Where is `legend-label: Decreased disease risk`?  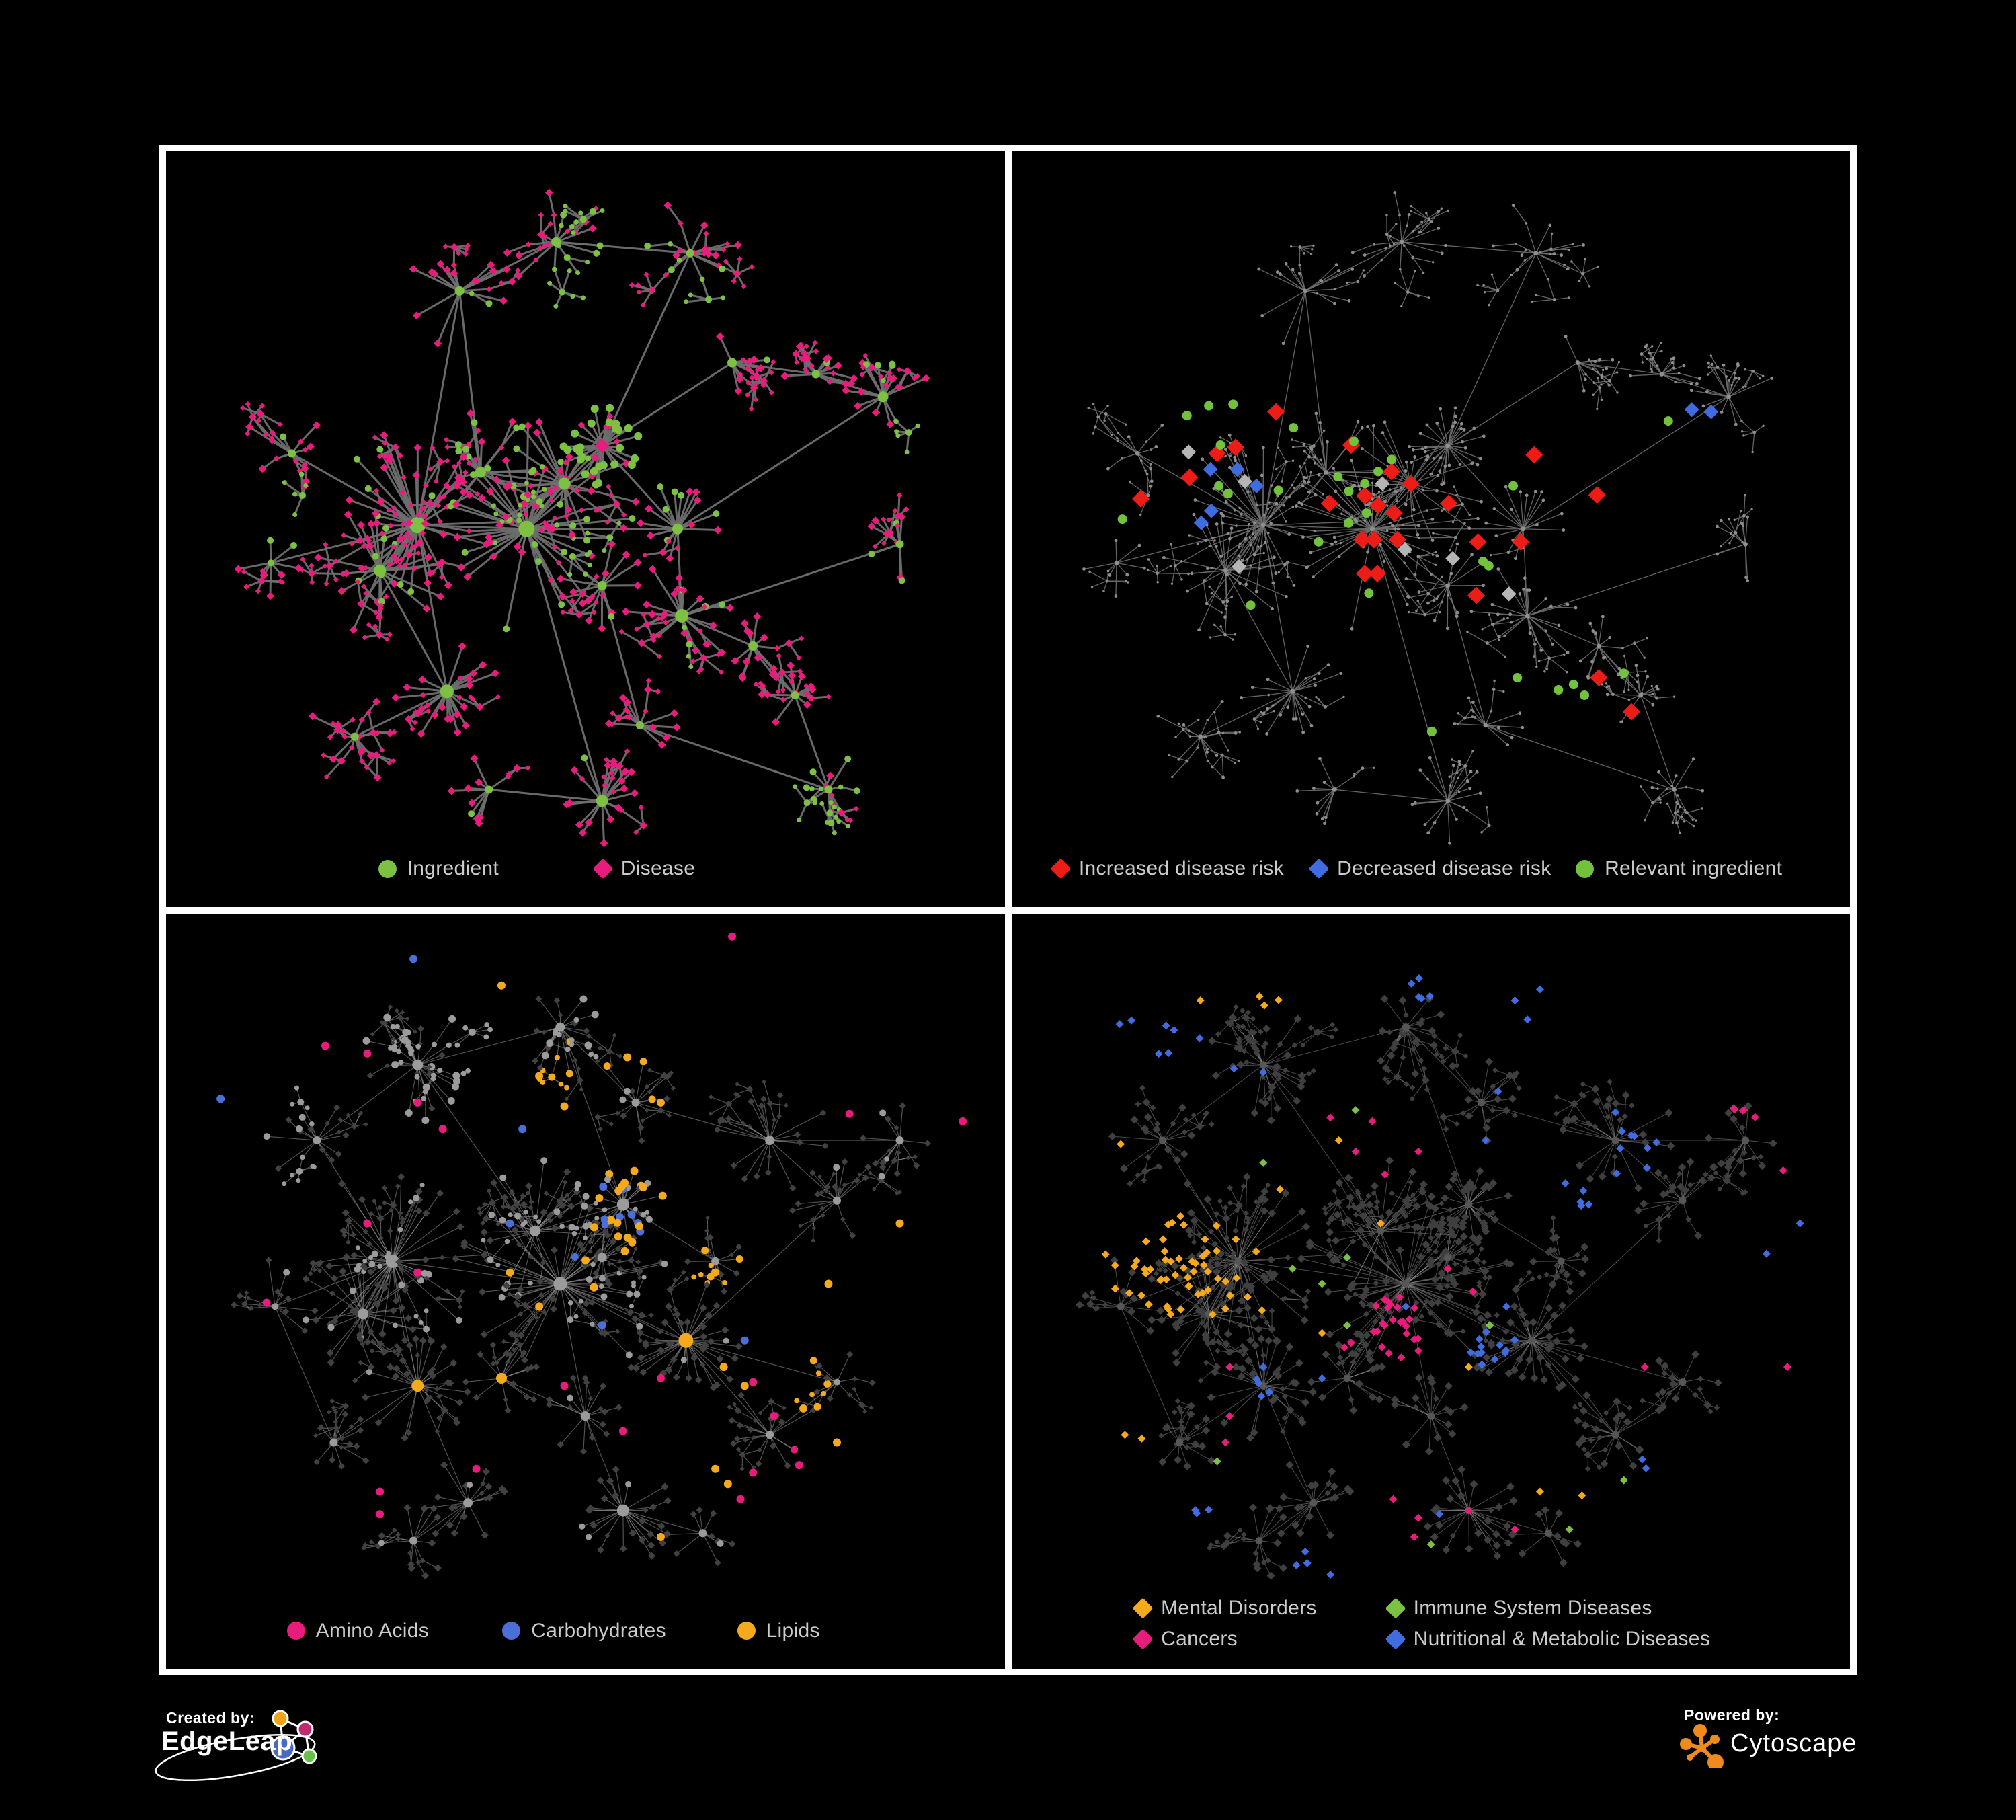 legend-label: Decreased disease risk is located at coordinates (1444, 868).